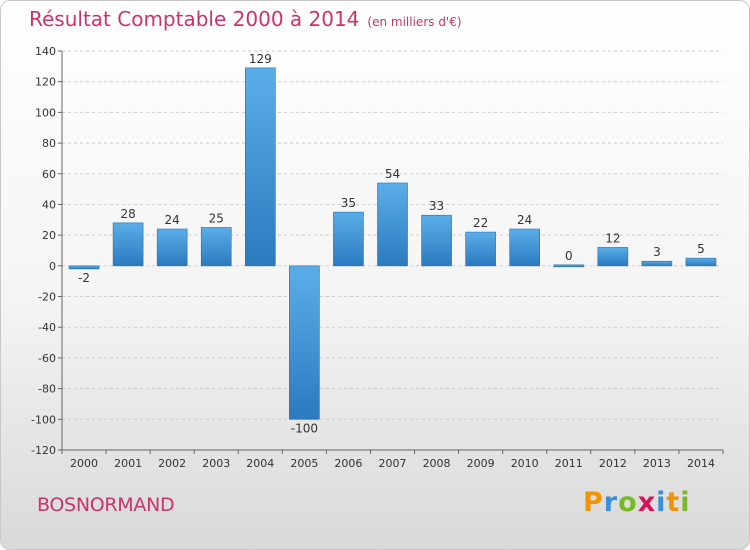 The image size is (750, 550). Describe the element at coordinates (569, 463) in the screenshot. I see `x-tick-label: 2011` at that location.